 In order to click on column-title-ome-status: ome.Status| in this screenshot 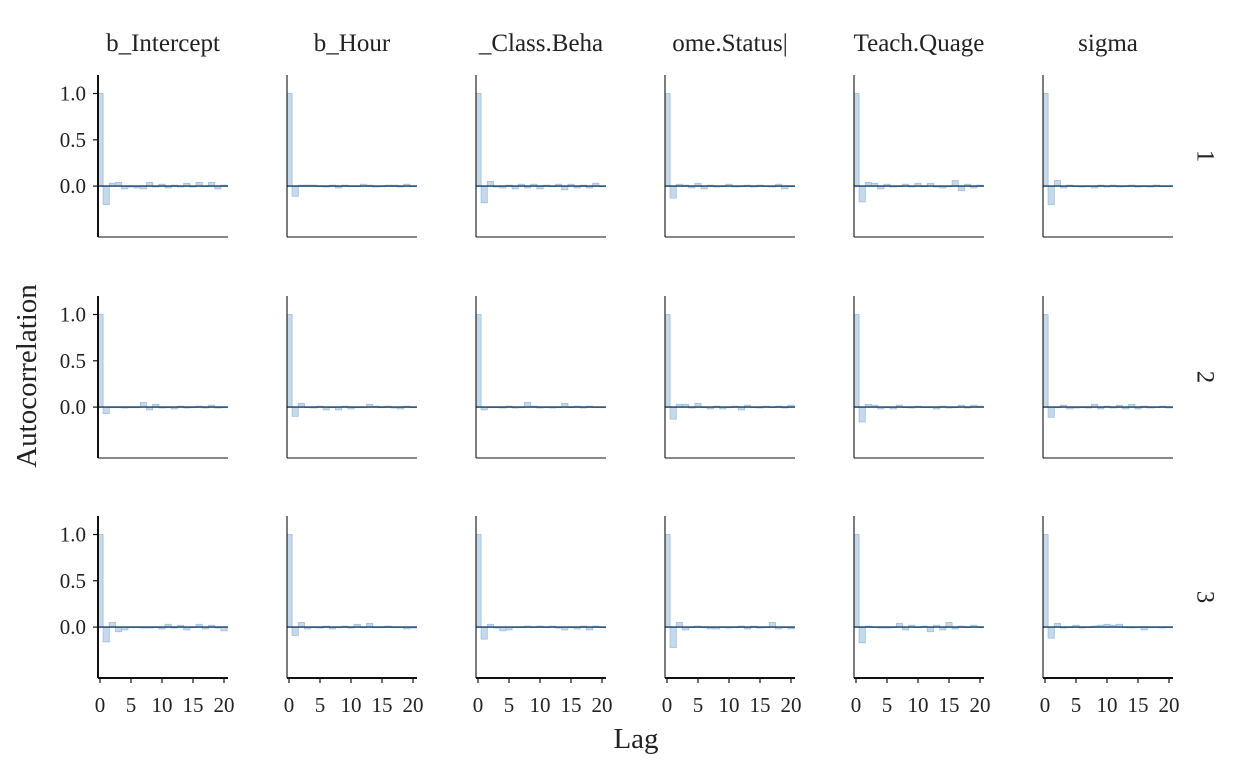, I will do `click(729, 43)`.